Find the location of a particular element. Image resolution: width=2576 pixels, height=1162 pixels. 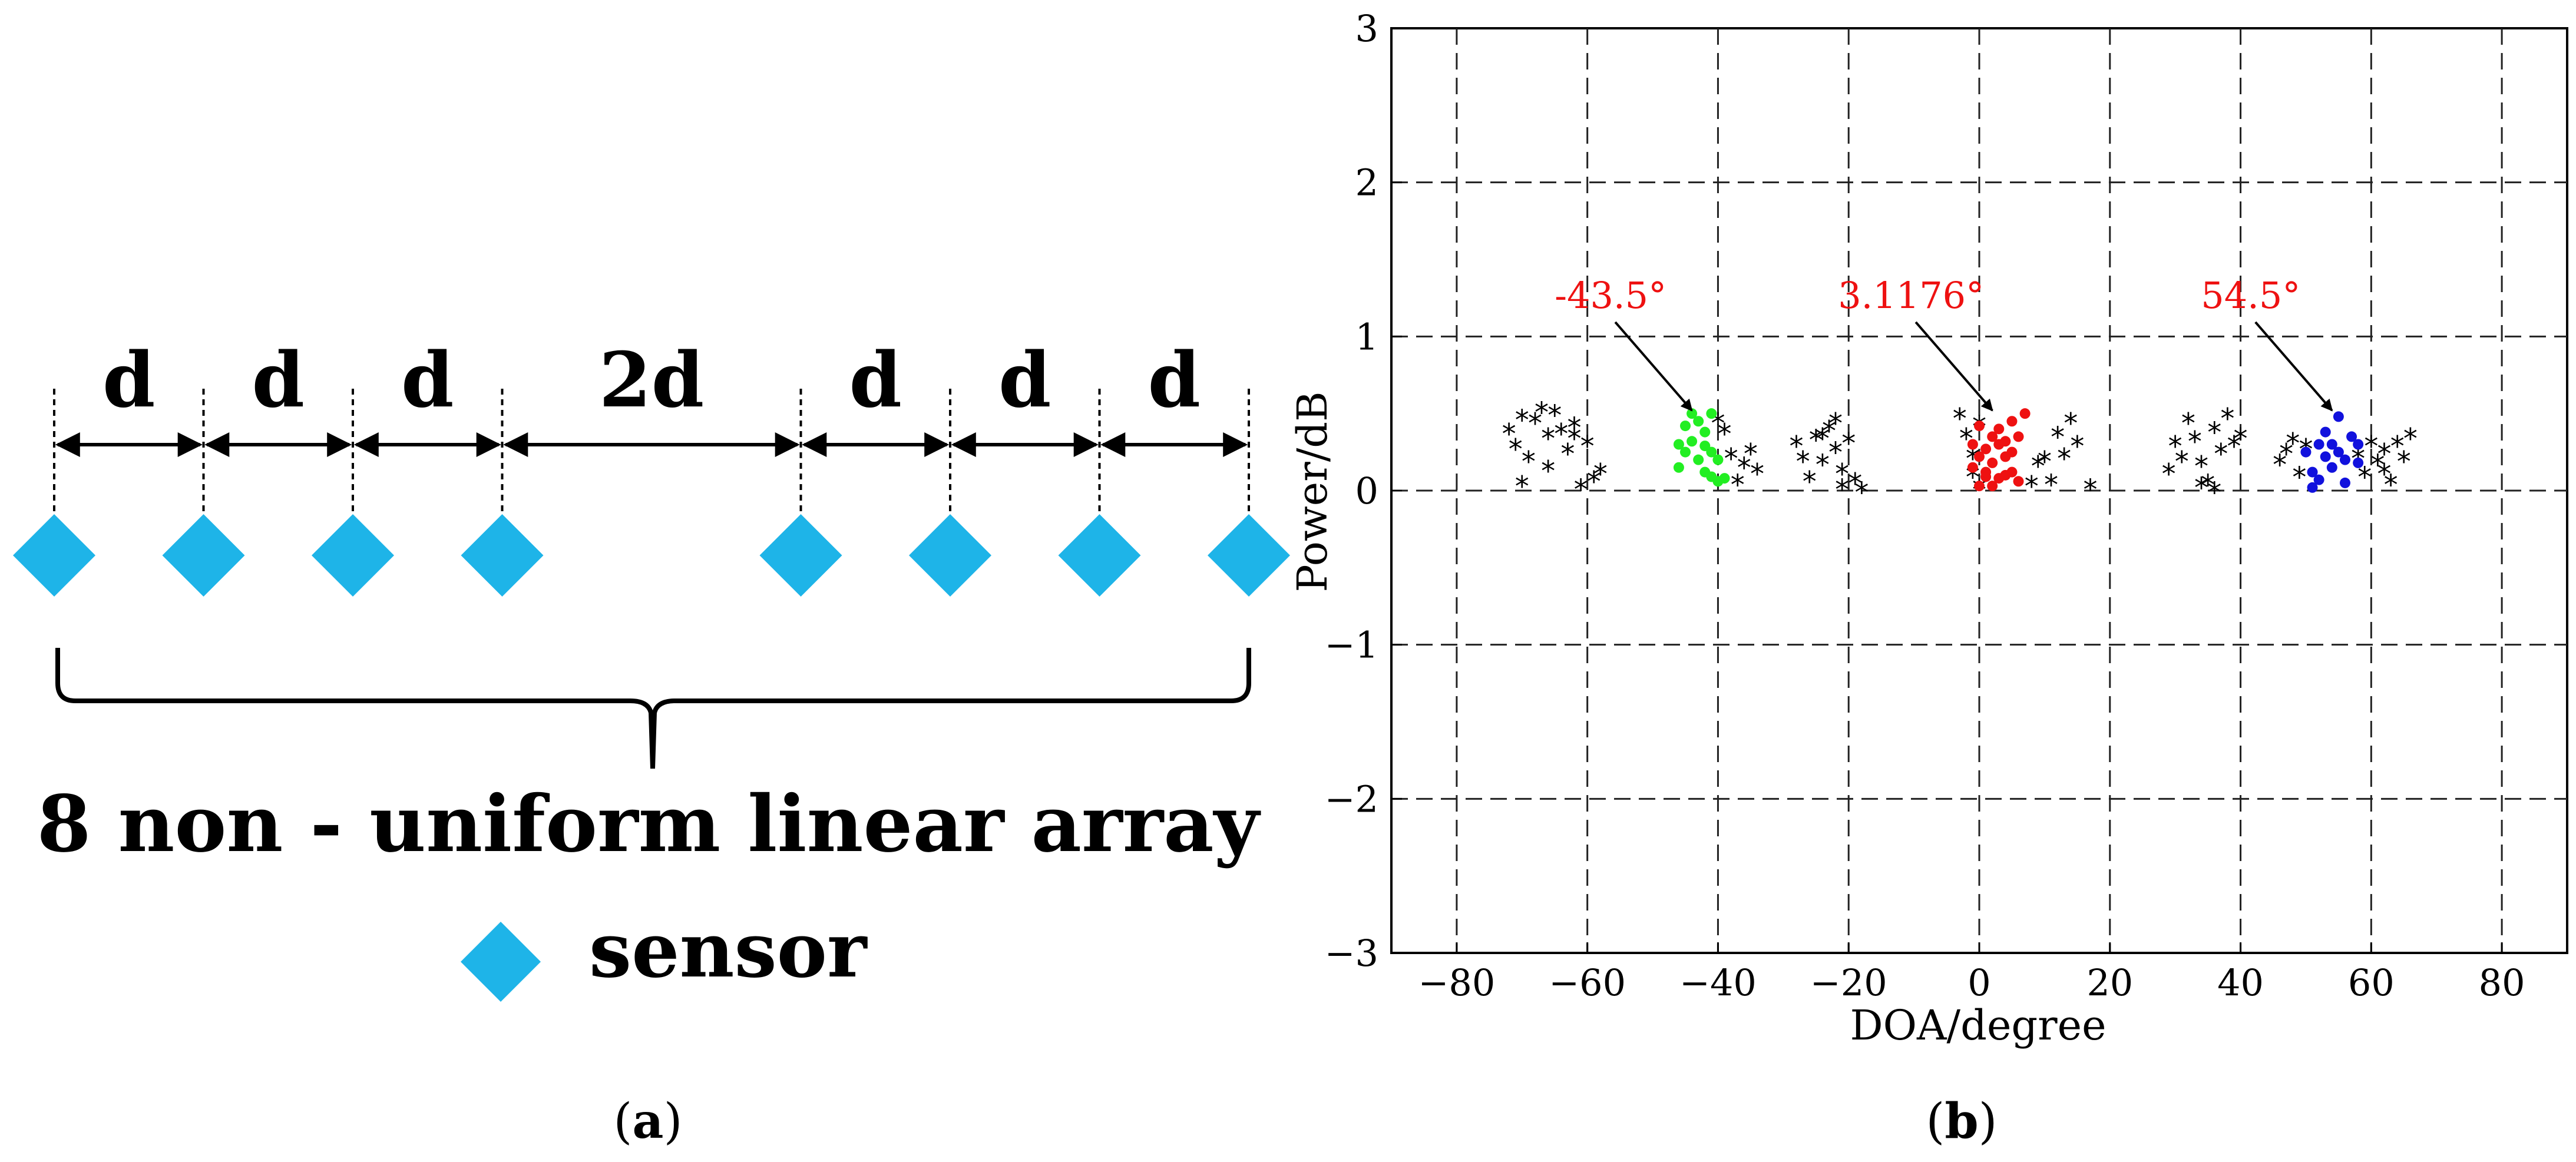

x-tick-label: 60 is located at coordinates (2371, 982).